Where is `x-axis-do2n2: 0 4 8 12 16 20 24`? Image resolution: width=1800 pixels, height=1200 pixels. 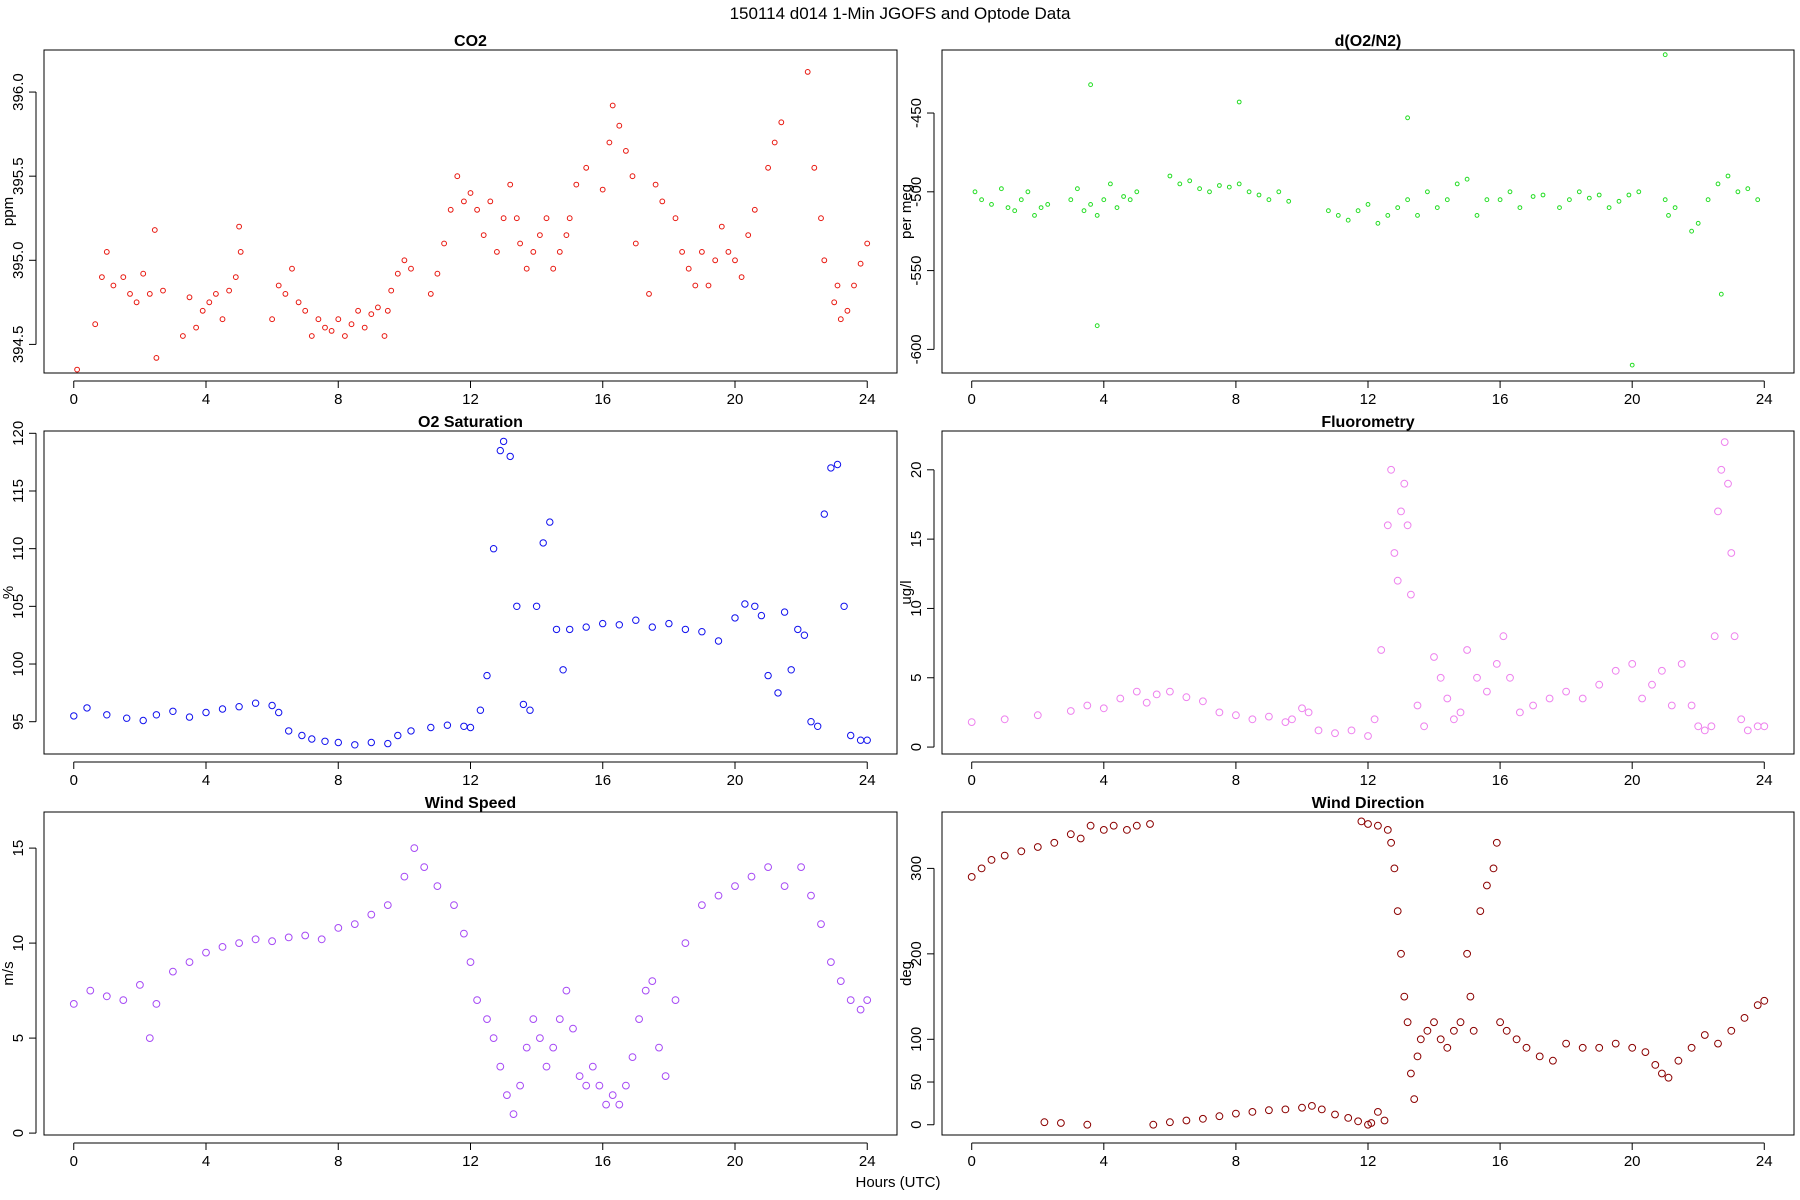 x-axis-do2n2: 0 4 8 12 16 20 24 is located at coordinates (1370, 394).